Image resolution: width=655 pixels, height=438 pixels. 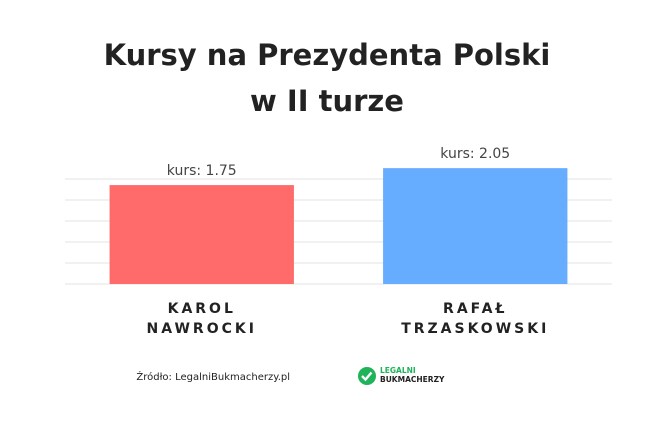 What do you see at coordinates (398, 370) in the screenshot?
I see `logo-text: LEGALNI` at bounding box center [398, 370].